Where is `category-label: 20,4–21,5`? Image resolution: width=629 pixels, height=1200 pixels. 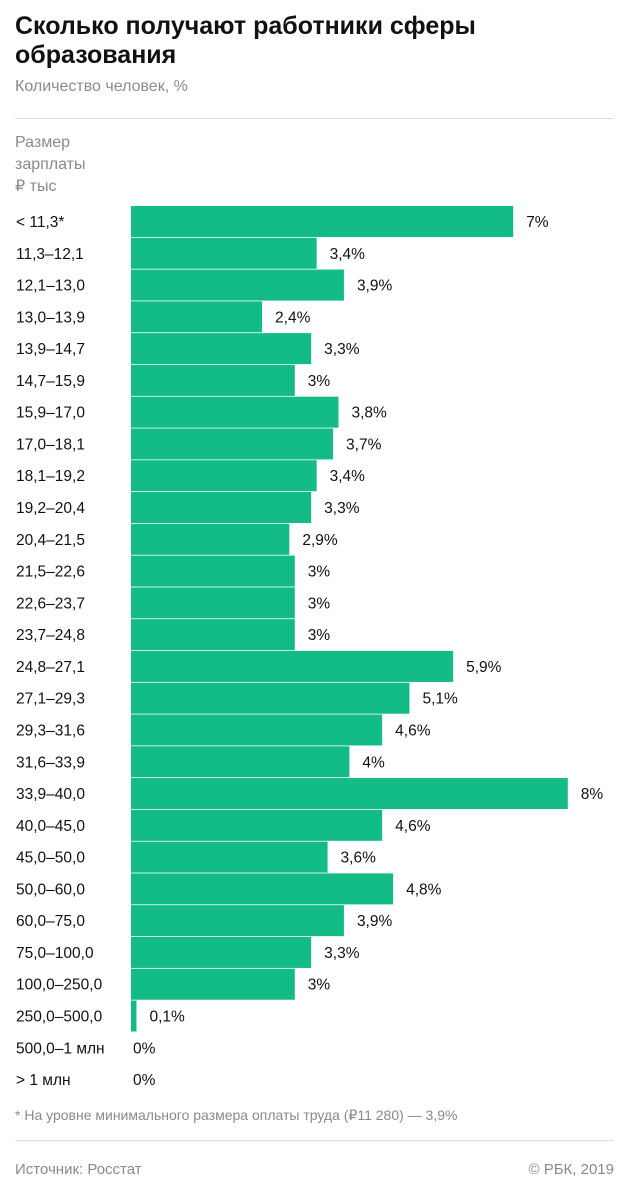 category-label: 20,4–21,5 is located at coordinates (50, 540).